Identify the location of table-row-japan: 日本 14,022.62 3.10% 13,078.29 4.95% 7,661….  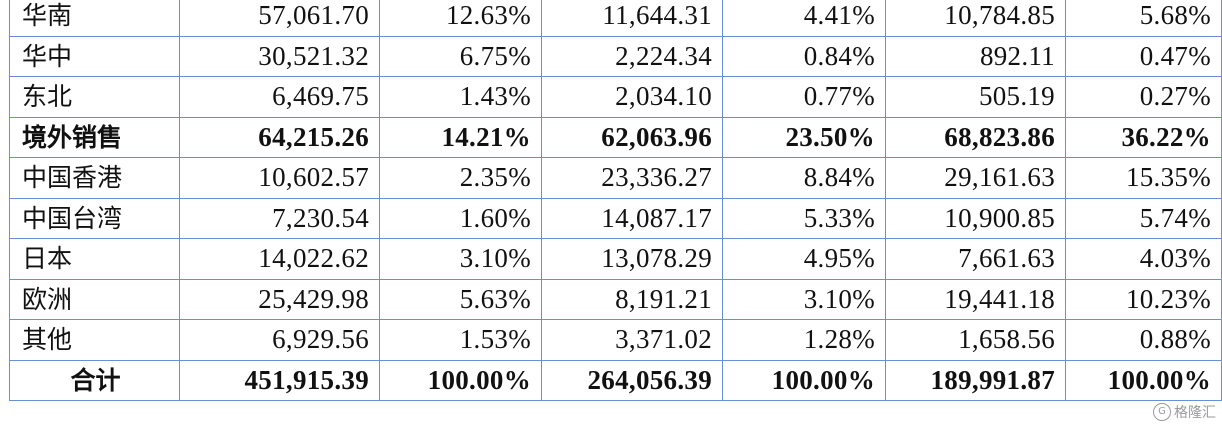
(615, 259).